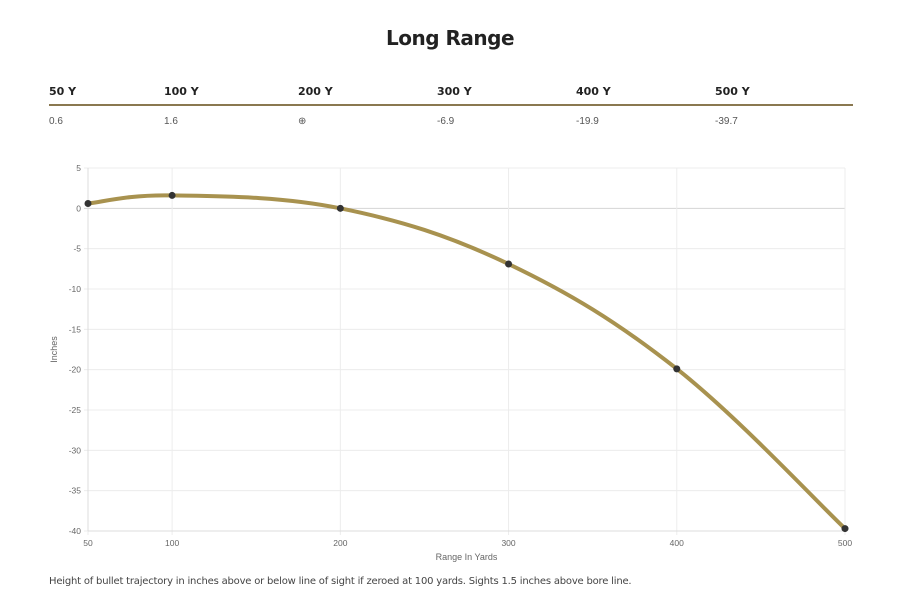 The width and height of the screenshot is (900, 610). I want to click on x-tick-label: 200, so click(340, 543).